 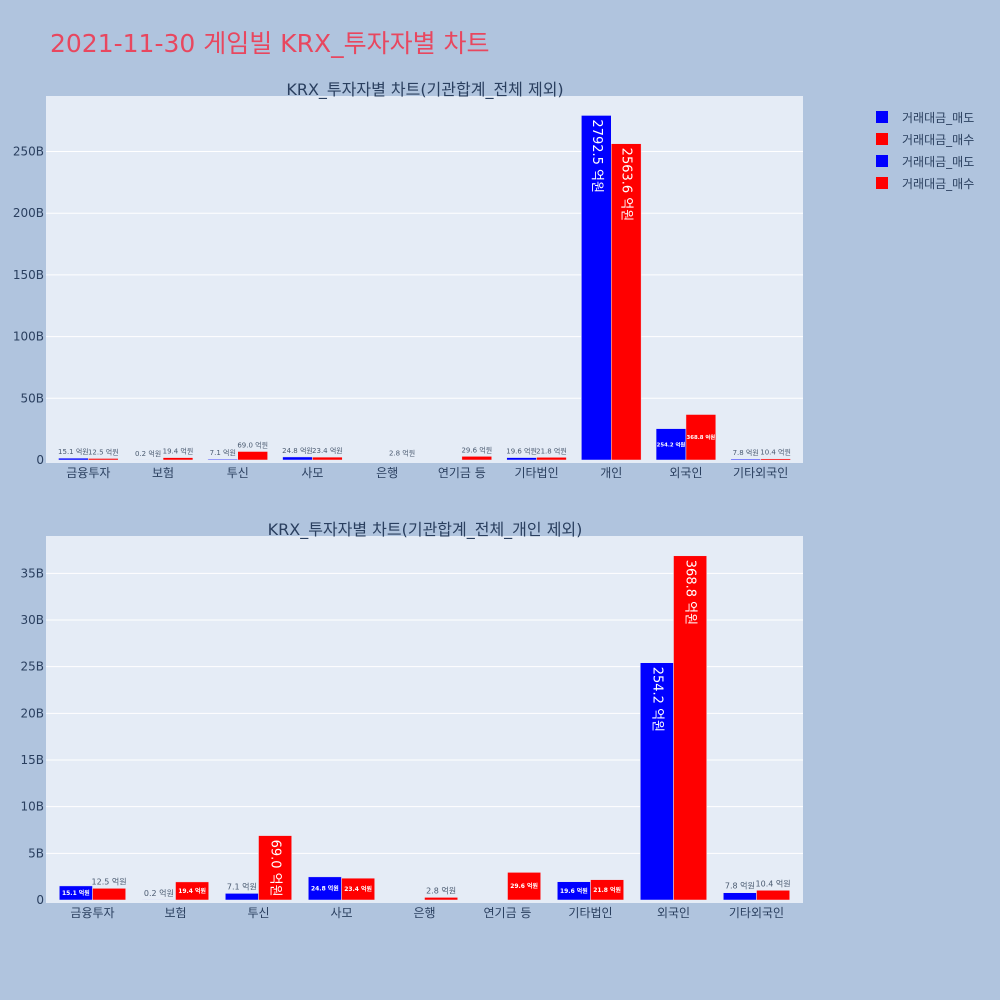 What do you see at coordinates (32, 760) in the screenshot?
I see `y-tick-label: 15B` at bounding box center [32, 760].